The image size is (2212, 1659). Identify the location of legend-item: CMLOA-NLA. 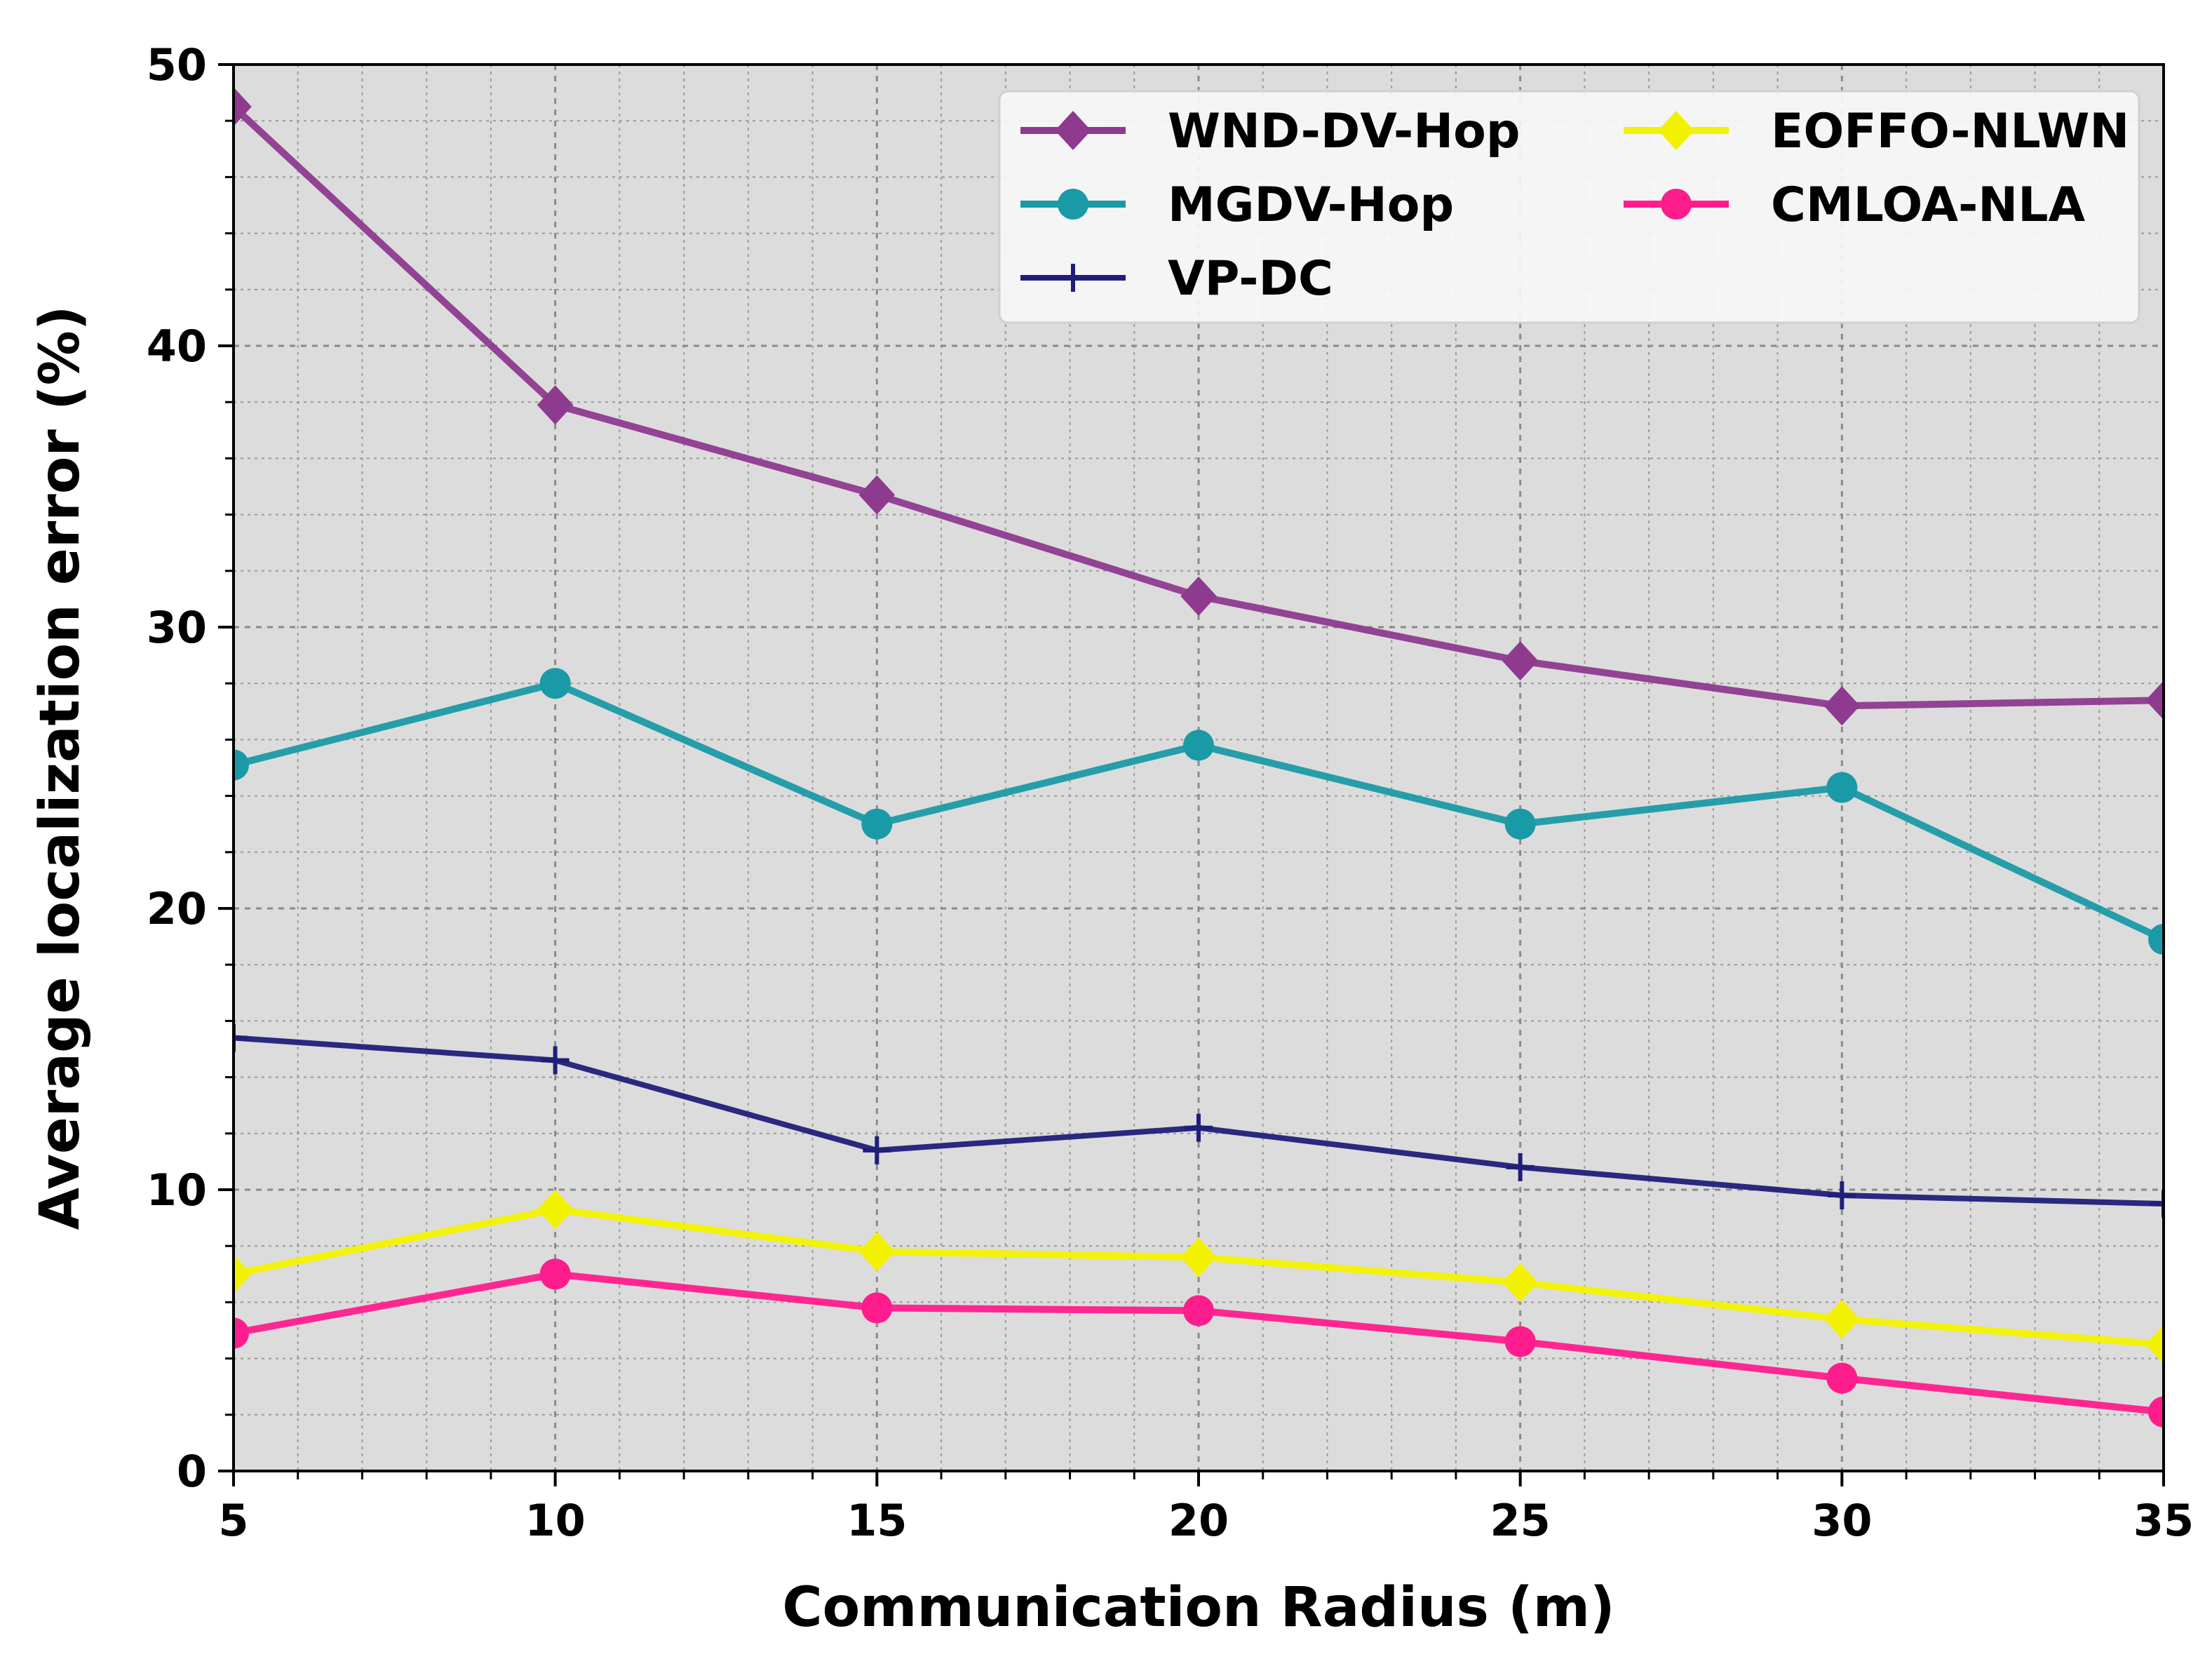
(1855, 205).